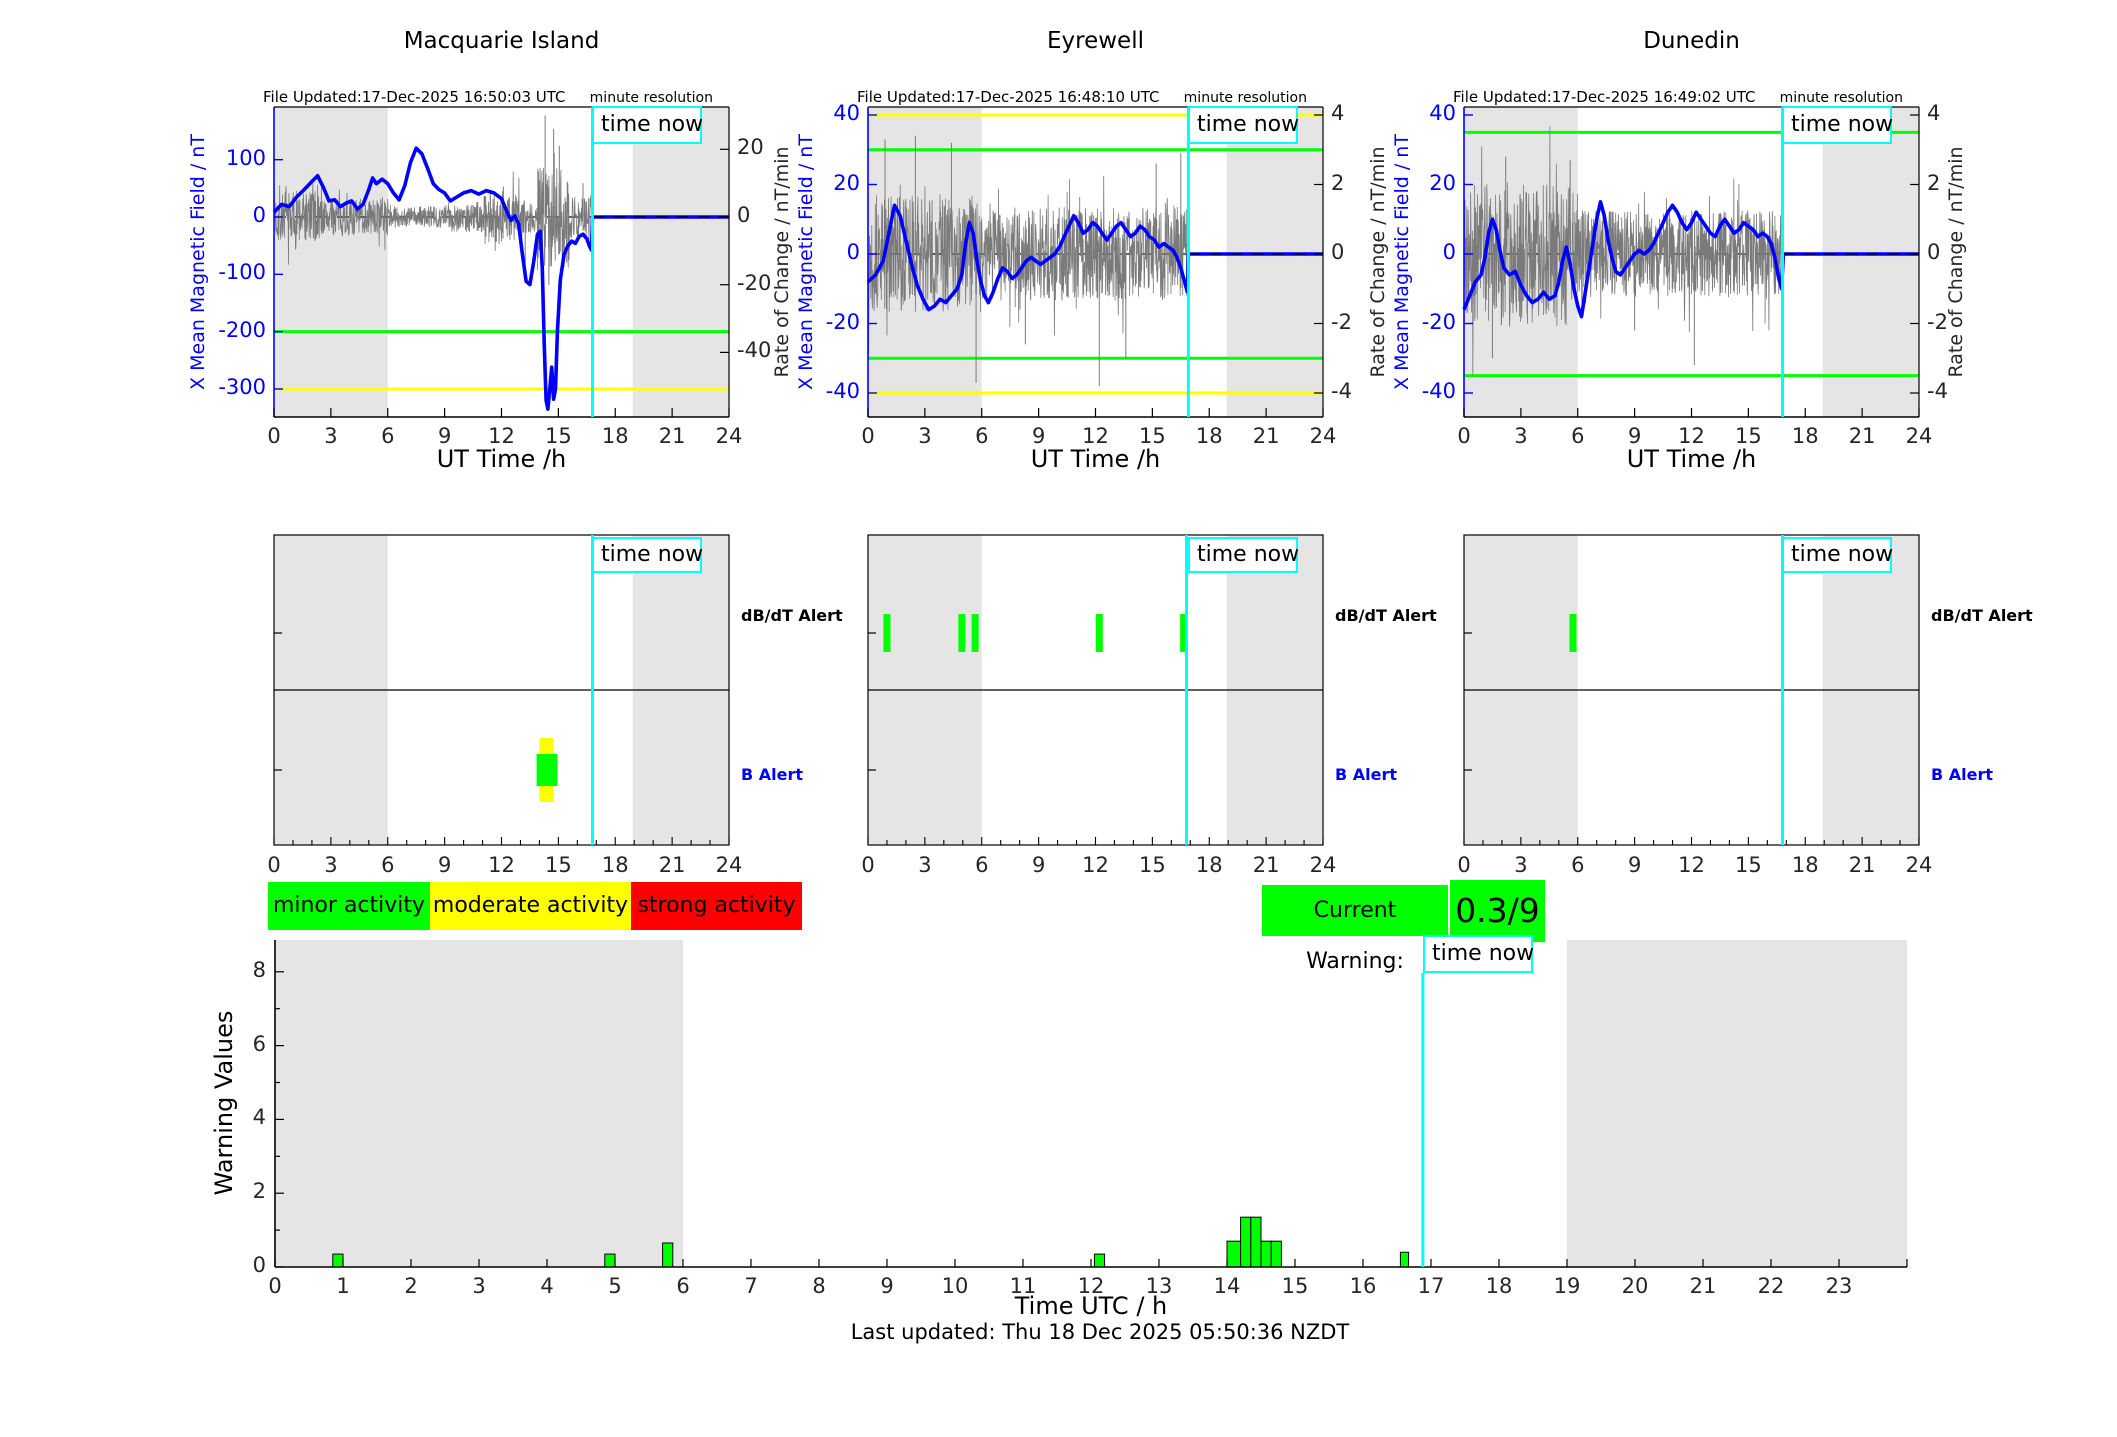 The width and height of the screenshot is (2117, 1437). What do you see at coordinates (242, 272) in the screenshot?
I see `left-y-tick-label: -100` at bounding box center [242, 272].